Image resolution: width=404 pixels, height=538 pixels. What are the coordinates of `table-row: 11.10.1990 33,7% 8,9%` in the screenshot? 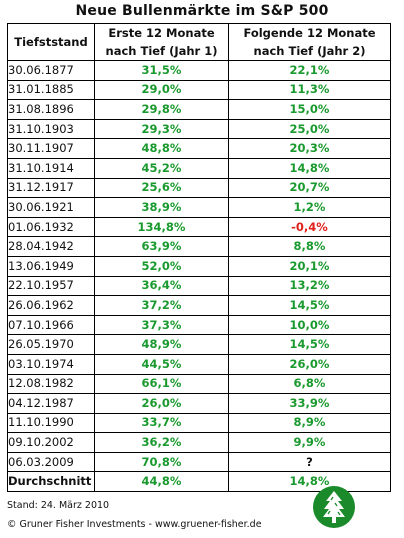 It's located at (199, 423).